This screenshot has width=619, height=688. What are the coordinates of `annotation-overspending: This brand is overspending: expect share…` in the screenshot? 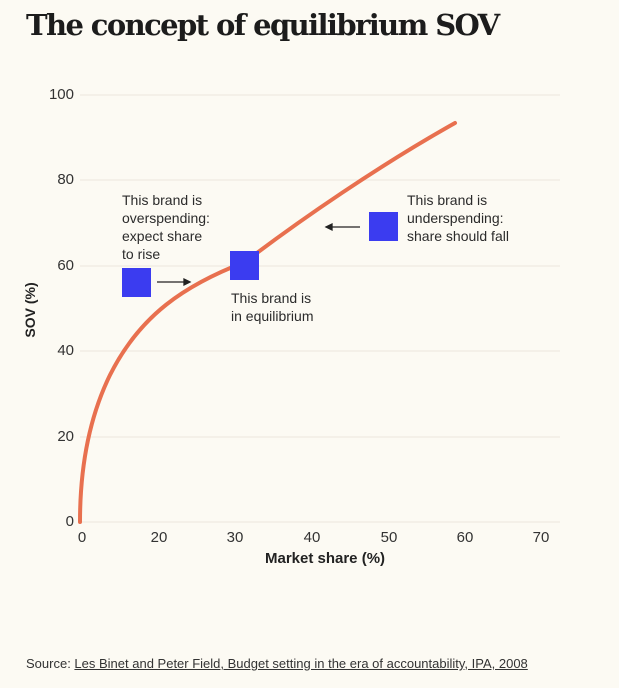 It's located at (166, 227).